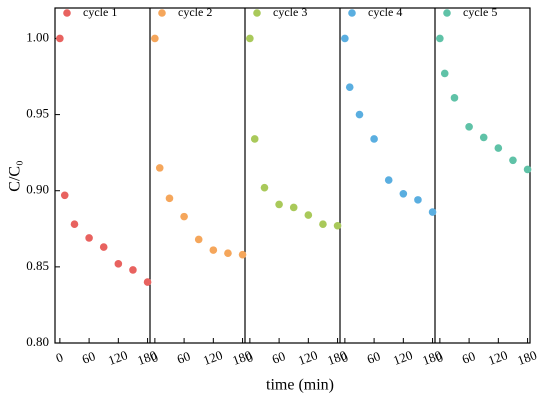  I want to click on x-axis-label: time (min), so click(300, 385).